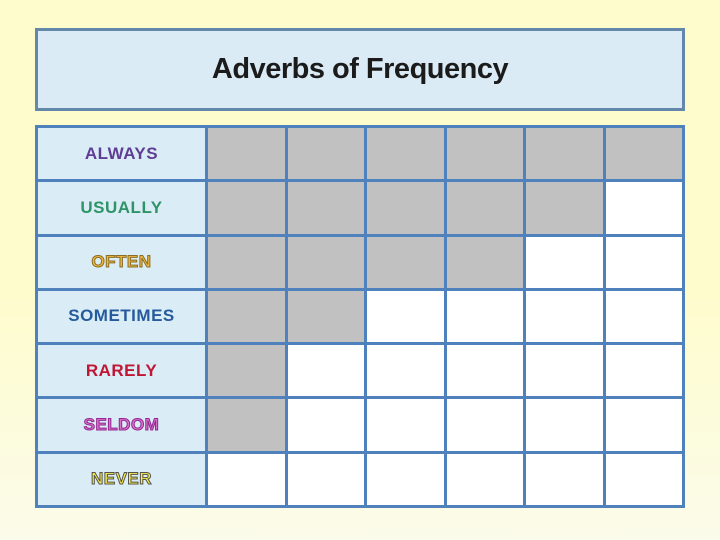  Describe the element at coordinates (325, 316) in the screenshot. I see `frequency-cell-sometimes-2-filled` at that location.